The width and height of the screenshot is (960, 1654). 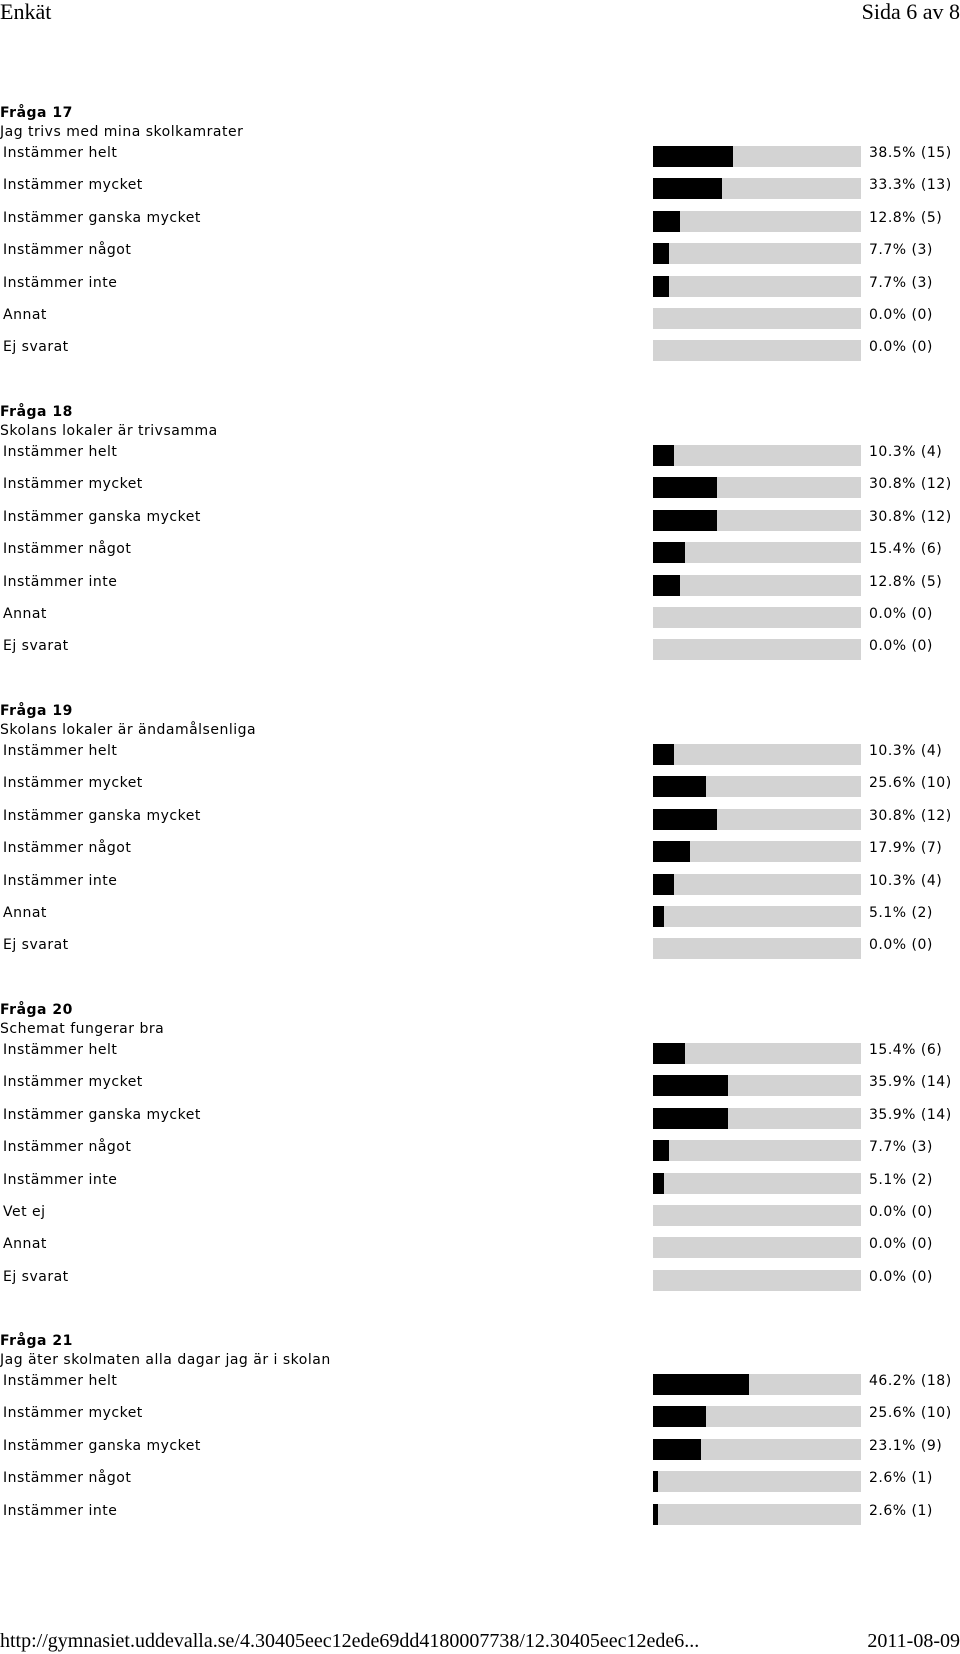 What do you see at coordinates (480, 1419) in the screenshot?
I see `answer-row: Instämmer mycket 25.6% (10)` at bounding box center [480, 1419].